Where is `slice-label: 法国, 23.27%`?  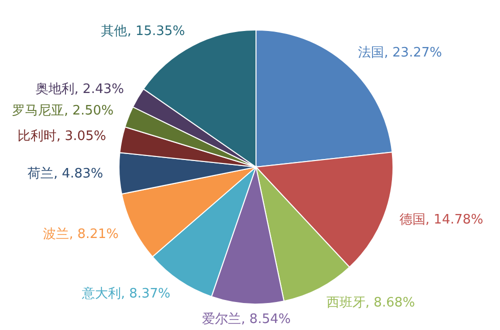 slice-label: 法国, 23.27% is located at coordinates (400, 53).